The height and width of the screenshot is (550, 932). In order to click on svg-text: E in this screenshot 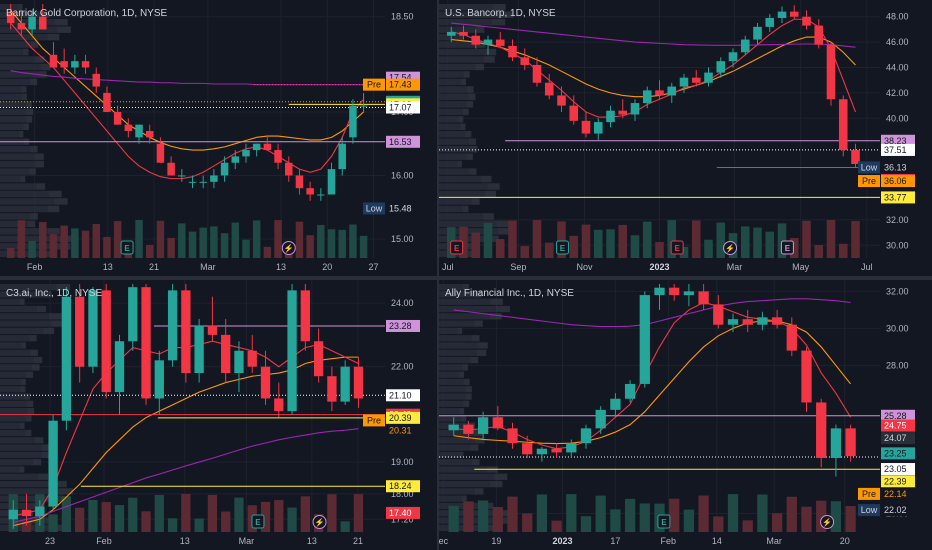, I will do `click(664, 522)`.